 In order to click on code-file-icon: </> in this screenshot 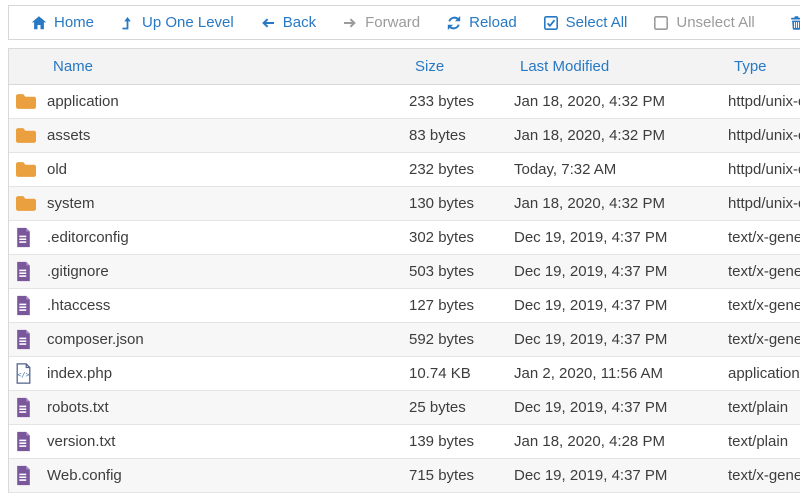, I will do `click(23, 373)`.